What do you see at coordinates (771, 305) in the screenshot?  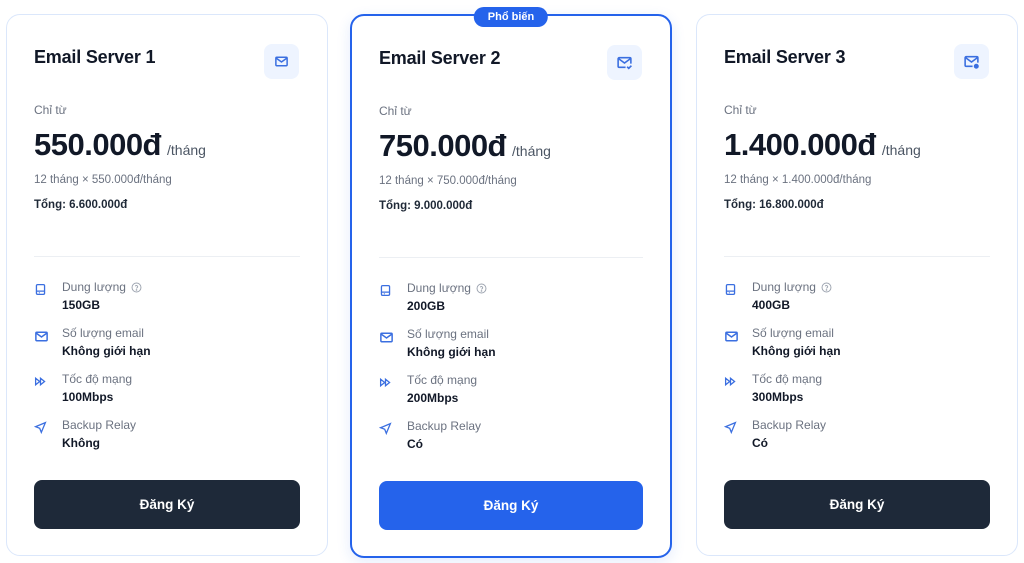 I see `feature-value: 400GB` at bounding box center [771, 305].